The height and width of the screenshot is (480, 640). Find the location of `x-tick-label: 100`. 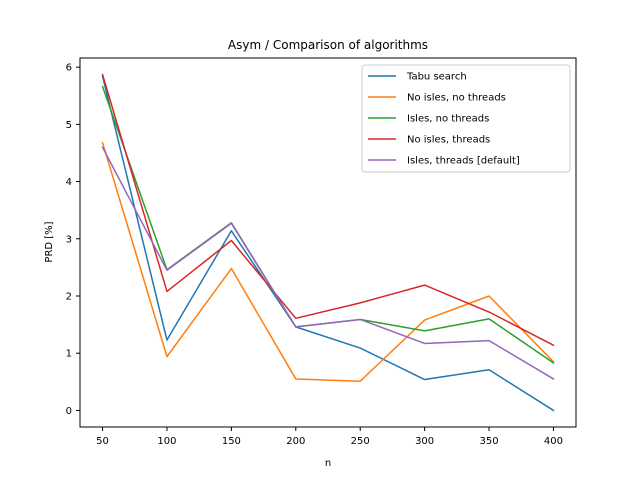

x-tick-label: 100 is located at coordinates (166, 441).